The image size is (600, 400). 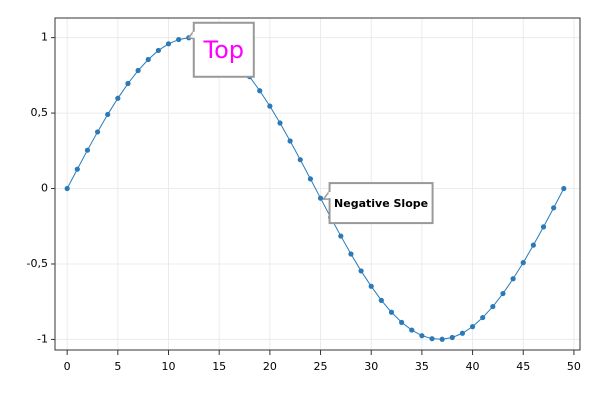 I want to click on y-tick-label: -0,5, so click(x=37, y=263).